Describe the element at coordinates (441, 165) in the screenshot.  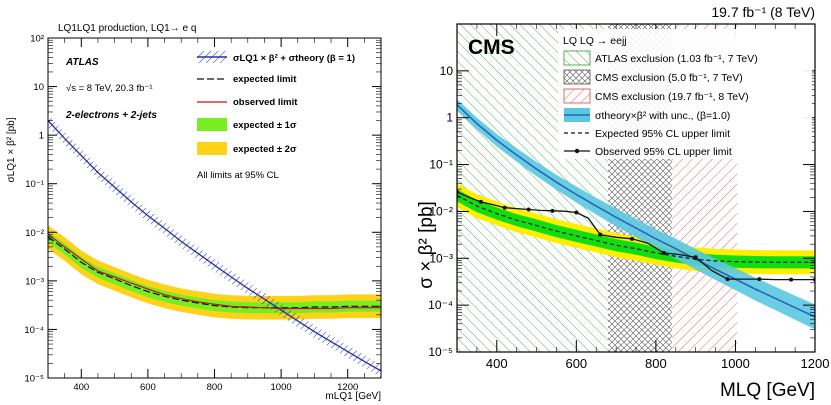
I see `cms-y-tick-label: 10⁻¹` at that location.